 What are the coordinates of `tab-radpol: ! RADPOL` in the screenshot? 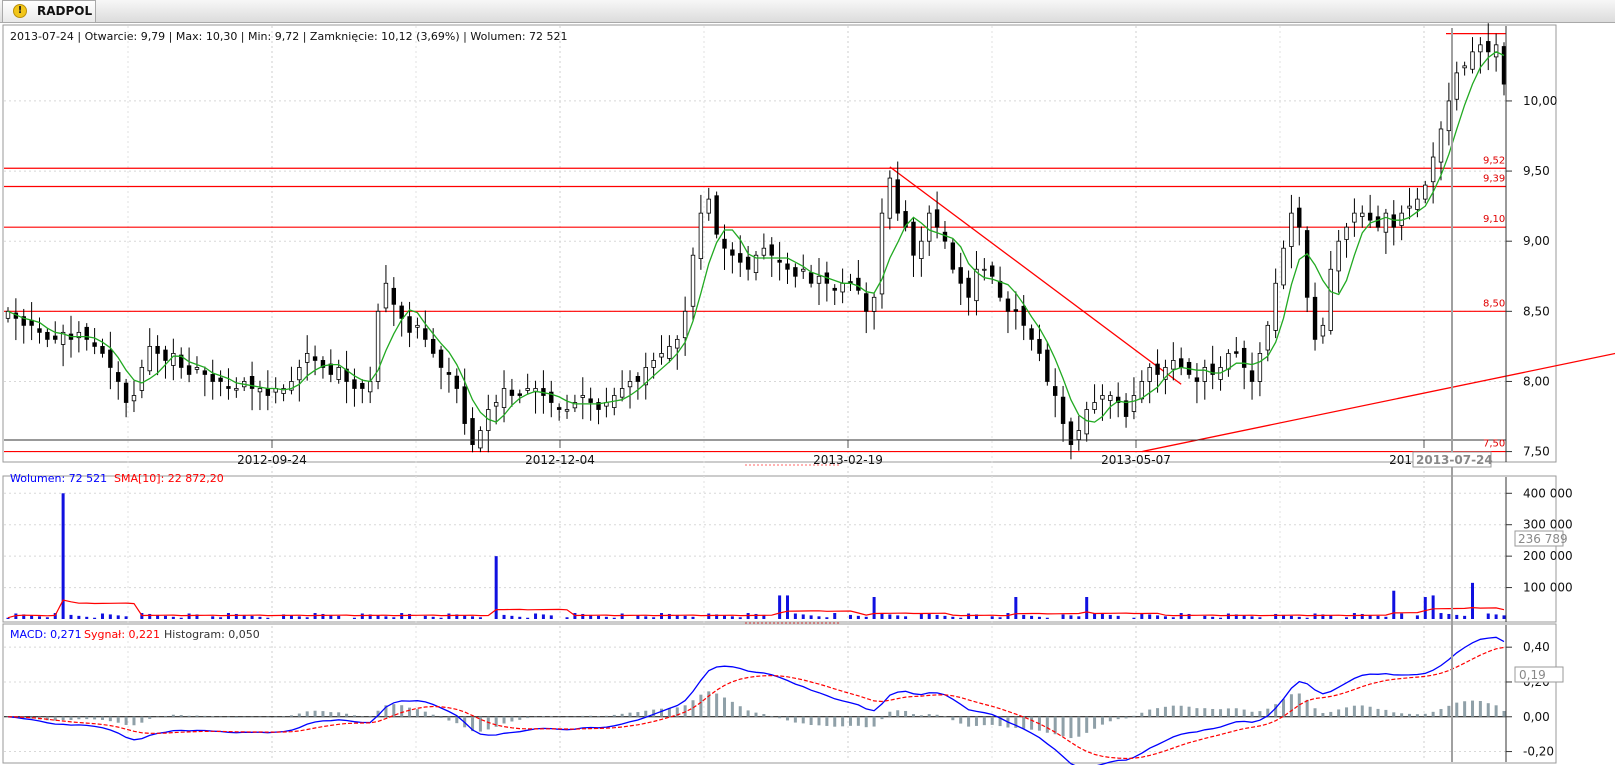 It's located at (49, 11).